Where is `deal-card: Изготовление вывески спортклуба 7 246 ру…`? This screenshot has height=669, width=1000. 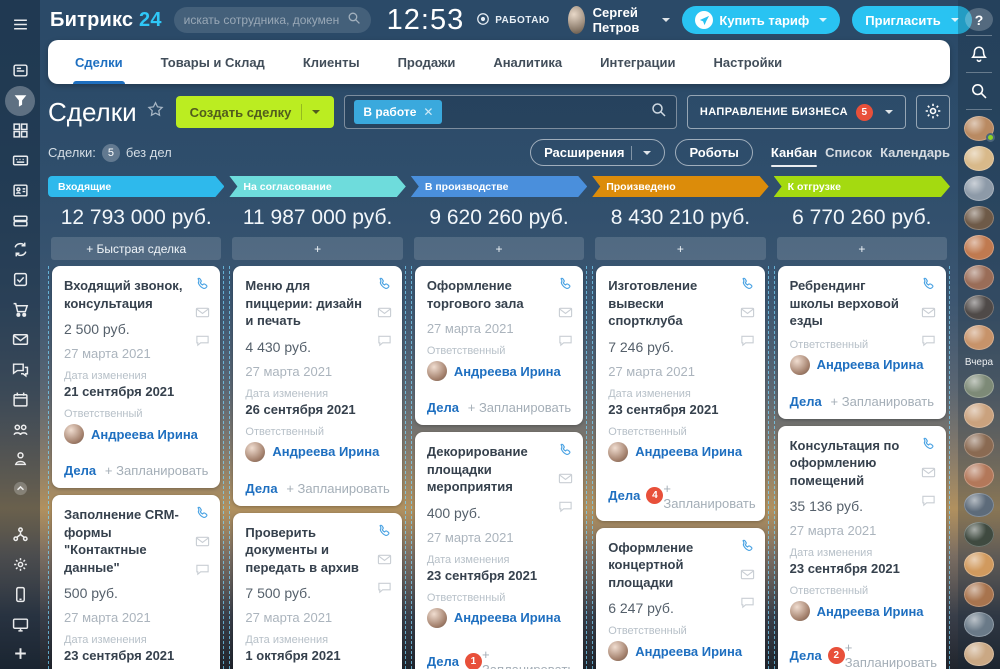 deal-card: Изготовление вывески спортклуба 7 246 ру… is located at coordinates (680, 393).